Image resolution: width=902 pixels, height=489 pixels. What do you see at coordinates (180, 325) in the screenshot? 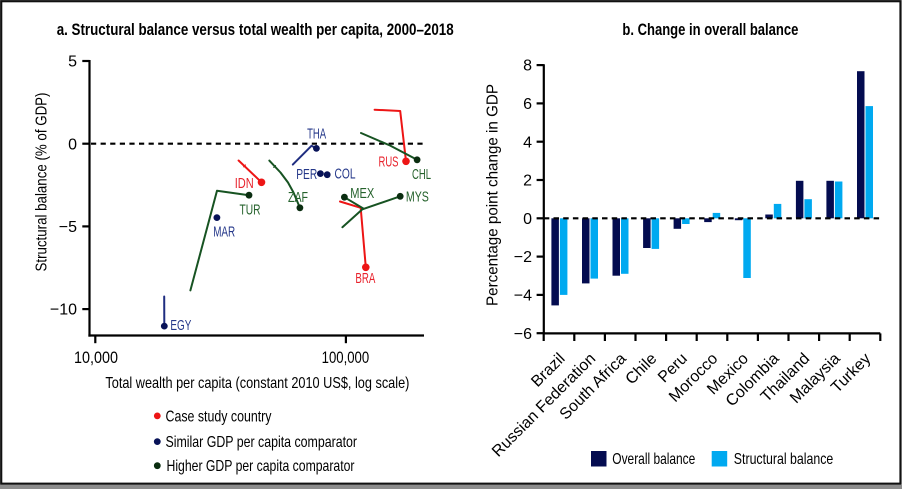
I see `svg-text: EGY` at bounding box center [180, 325].